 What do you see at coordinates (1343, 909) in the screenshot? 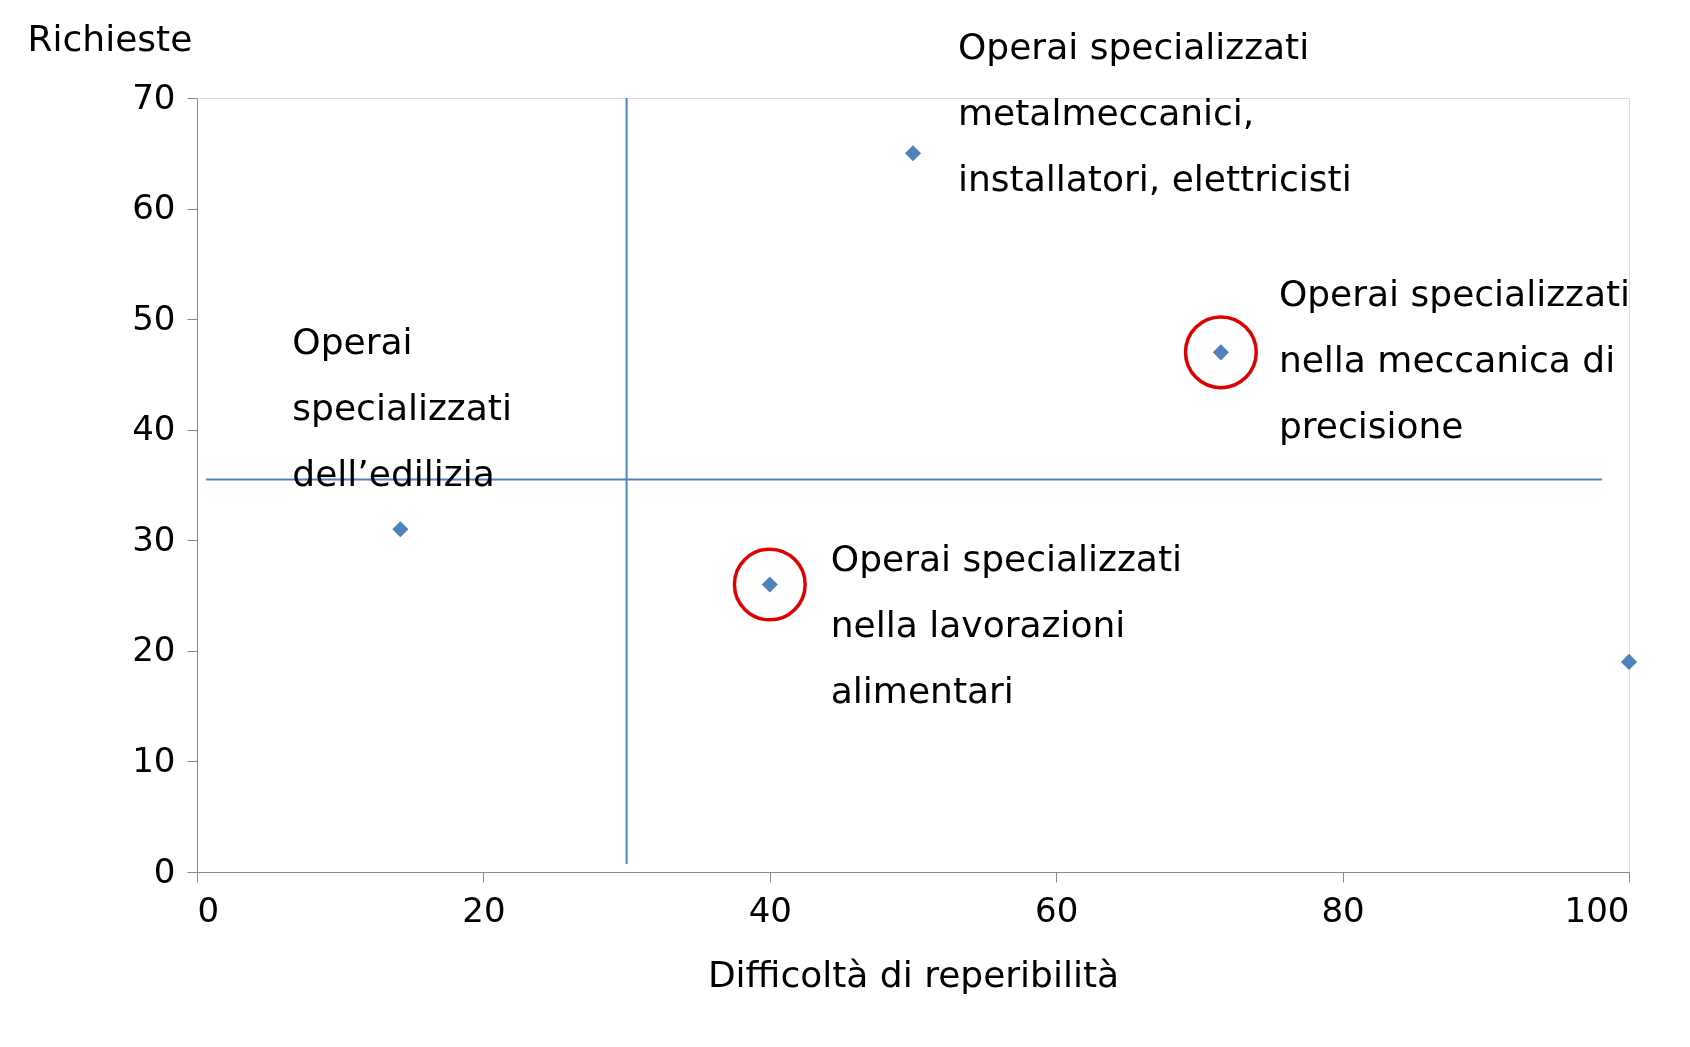
I see `x-tick-label: 80` at bounding box center [1343, 909].